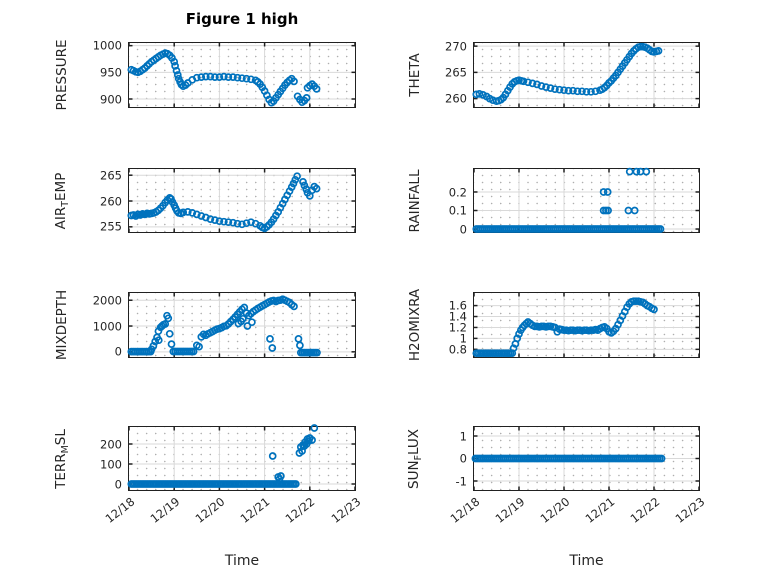  I want to click on y-tick-label: 900, so click(111, 98).